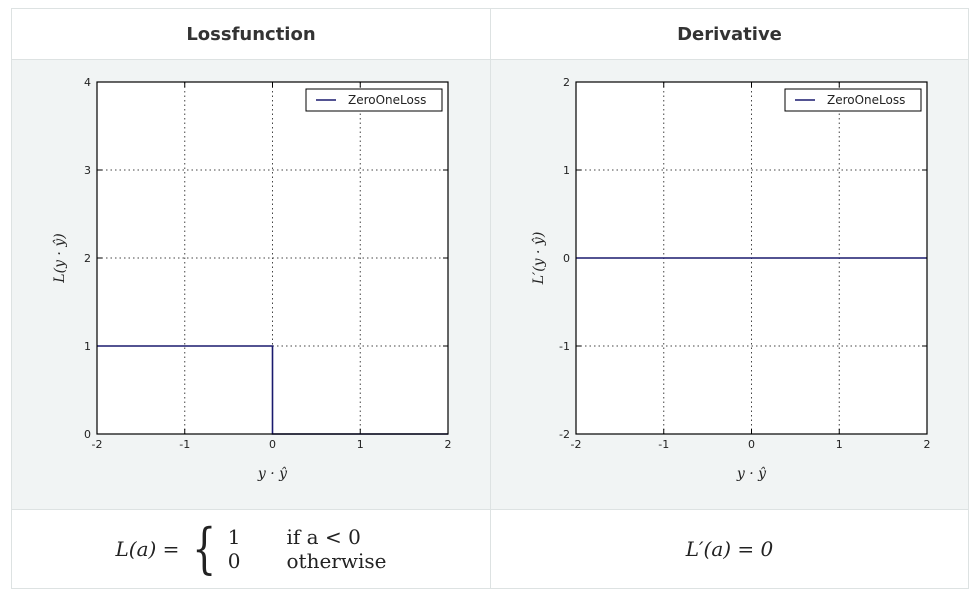 The width and height of the screenshot is (980, 603). I want to click on loss-formula: L(a) = { 1 if a < 0 0 otherwise, so click(251, 549).